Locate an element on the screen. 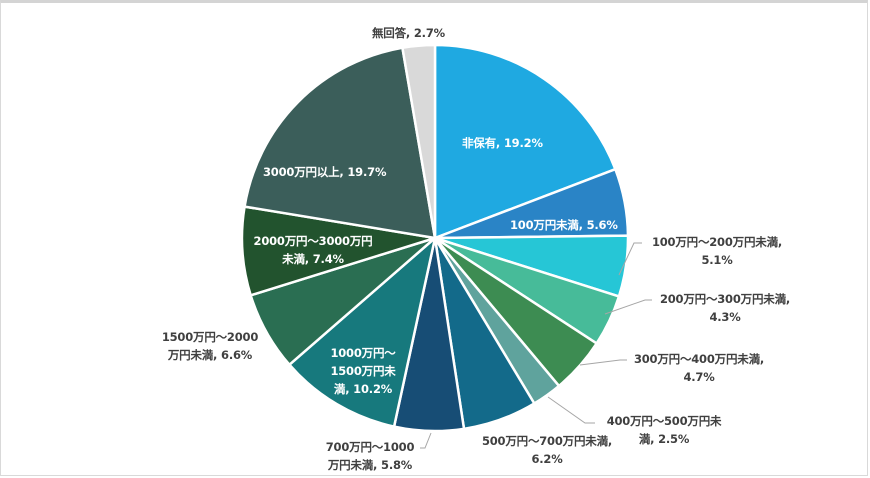  label-300-400-line2: 4.7% is located at coordinates (699, 377).